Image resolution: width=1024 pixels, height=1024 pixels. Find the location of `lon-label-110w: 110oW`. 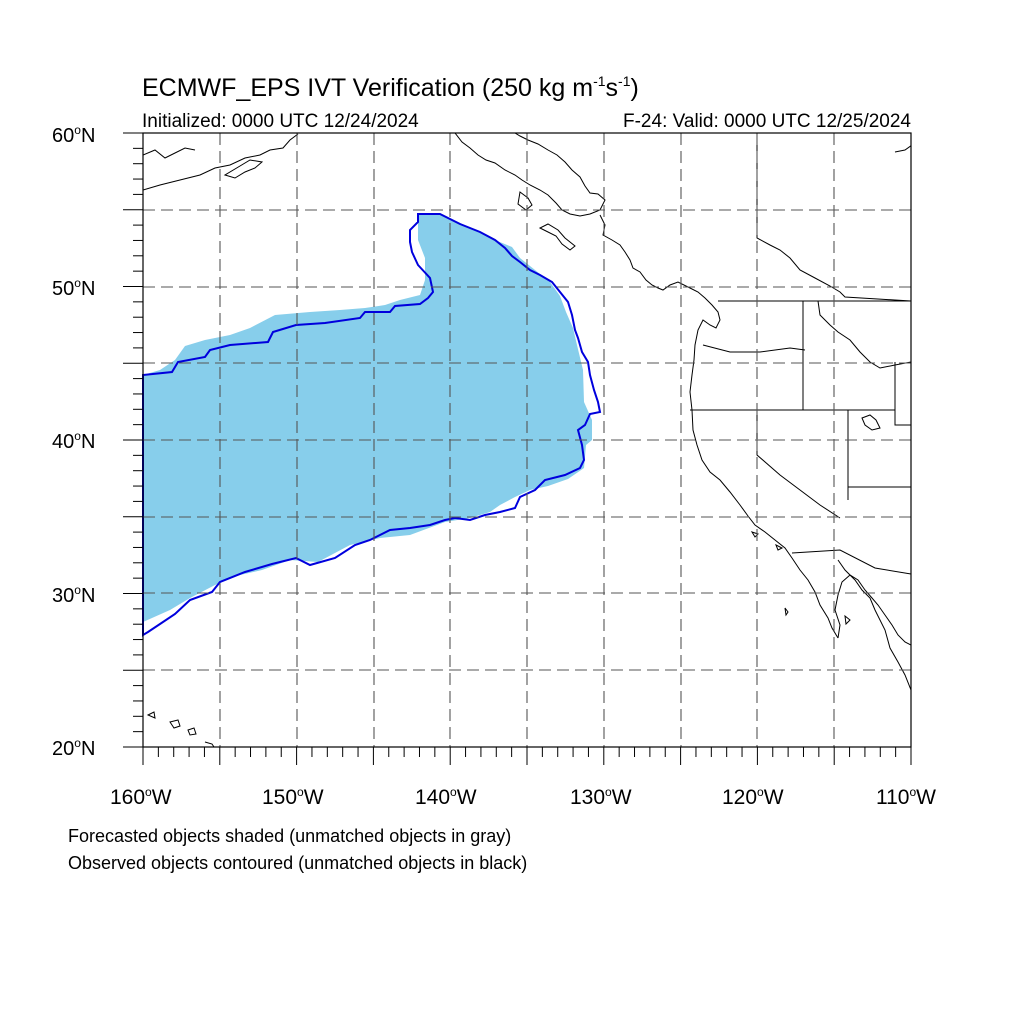

lon-label-110w: 110oW is located at coordinates (906, 797).